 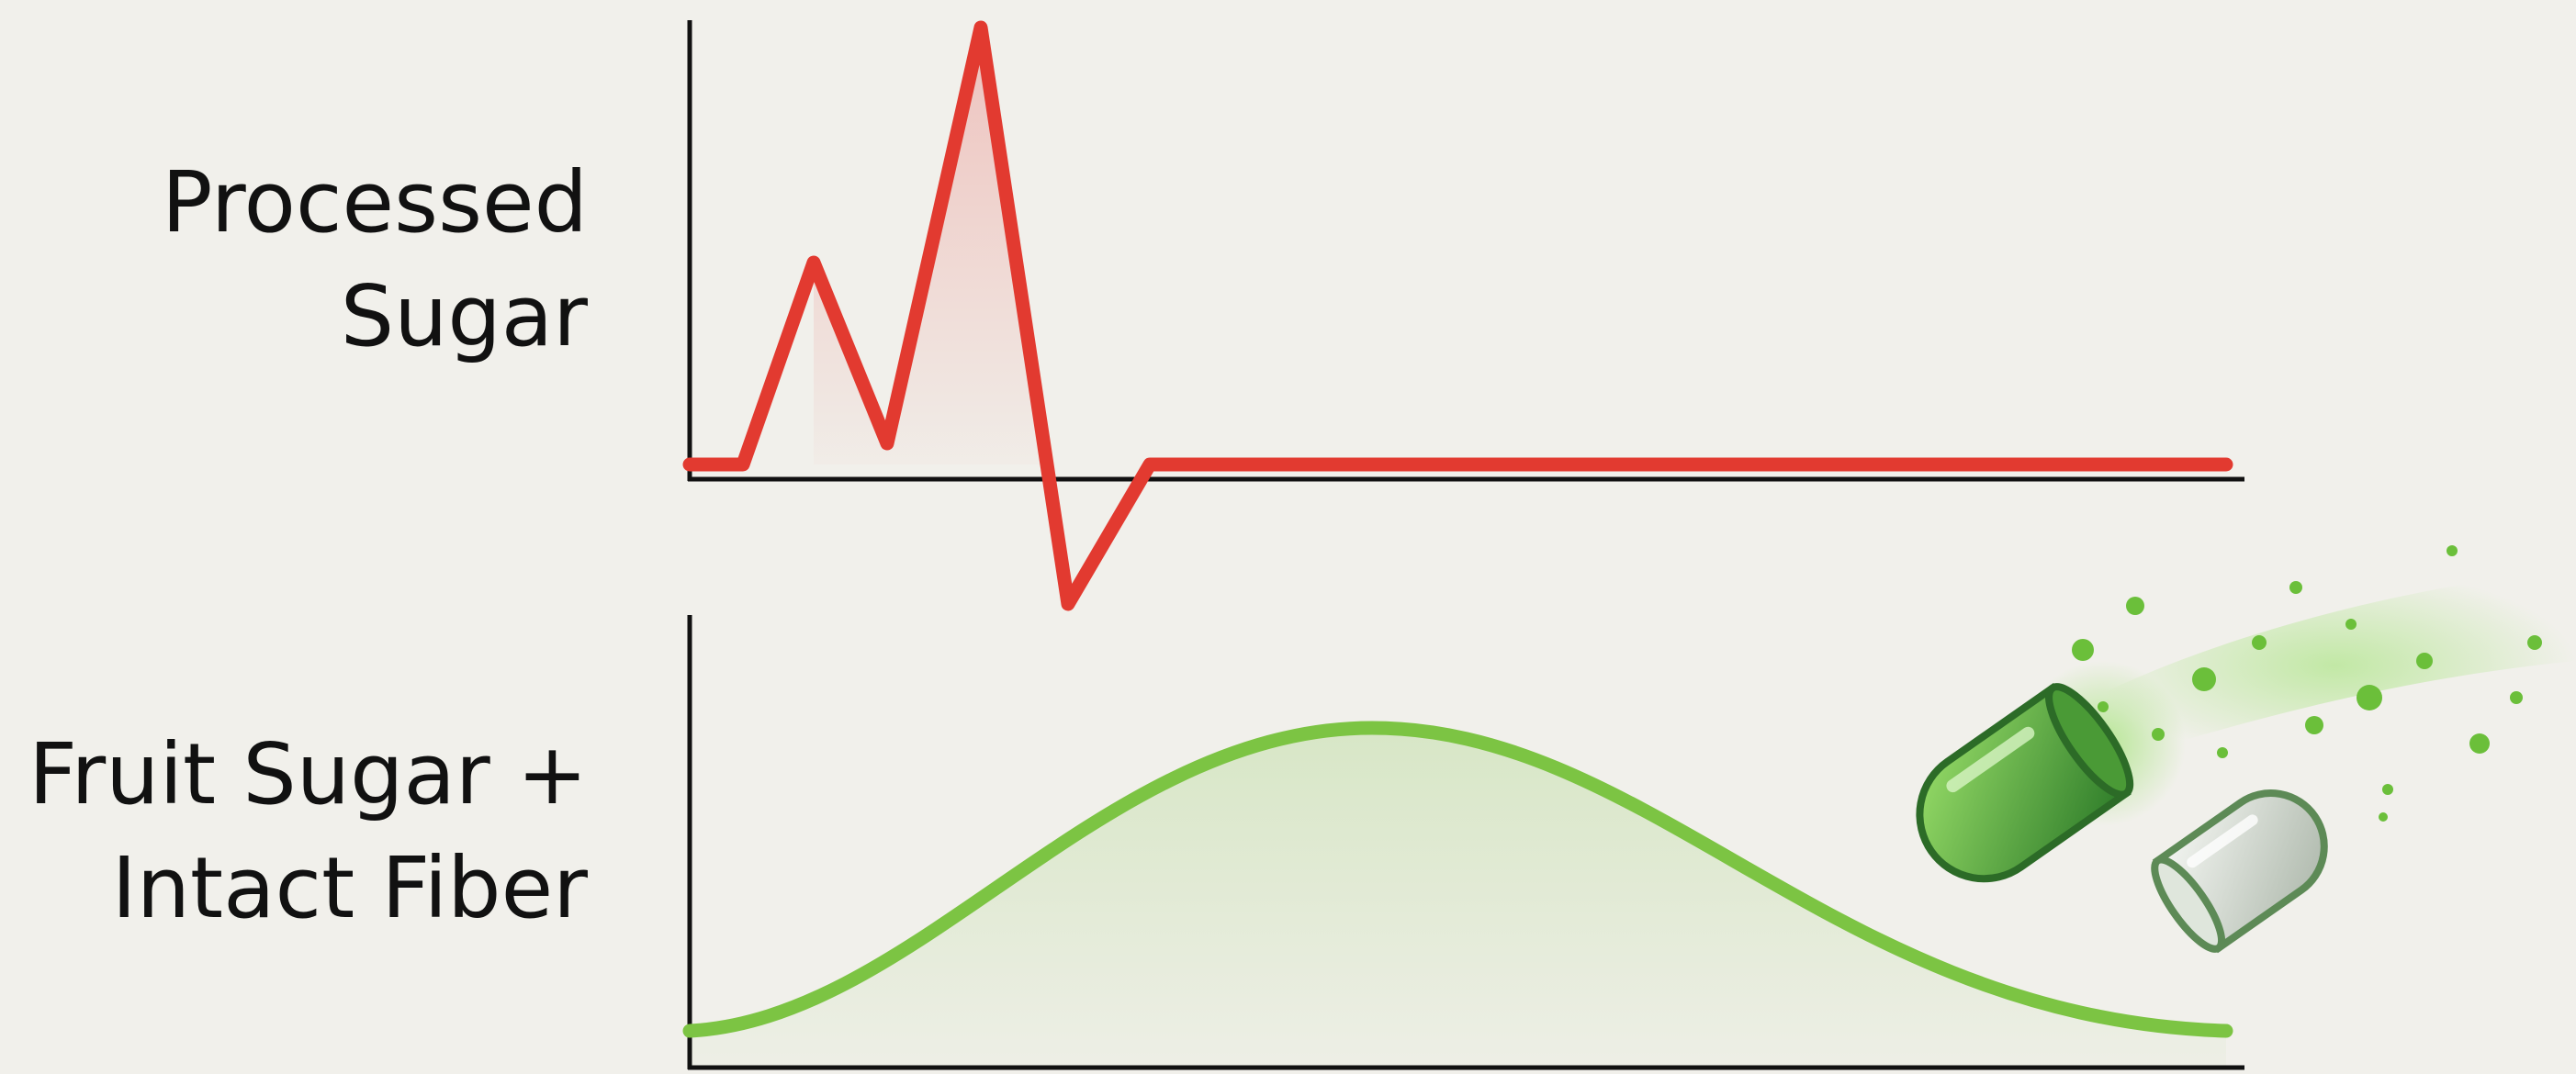 I want to click on label: Sugar, so click(x=464, y=316).